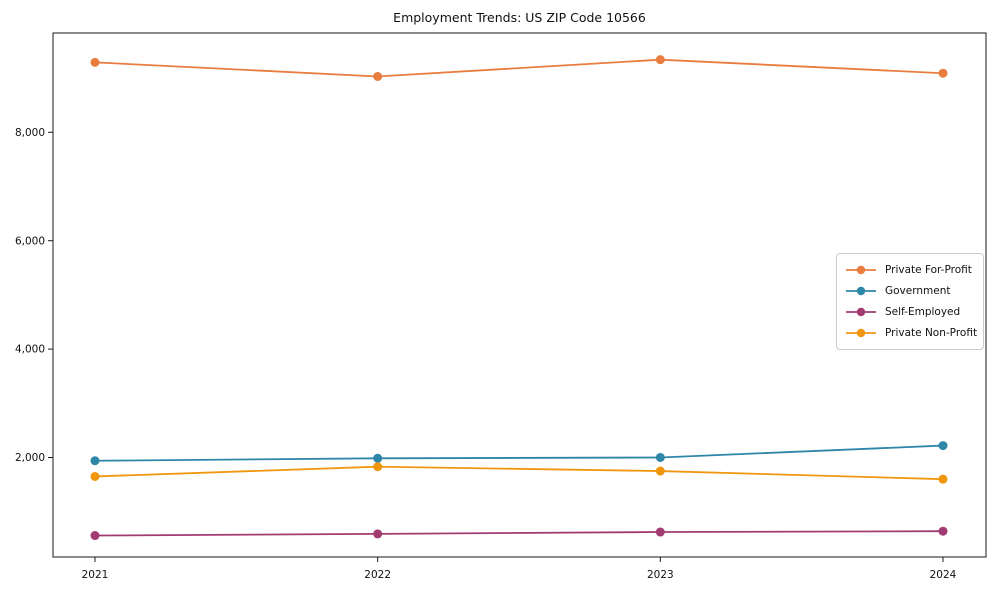  What do you see at coordinates (95, 461) in the screenshot?
I see `data-point-government-2021` at bounding box center [95, 461].